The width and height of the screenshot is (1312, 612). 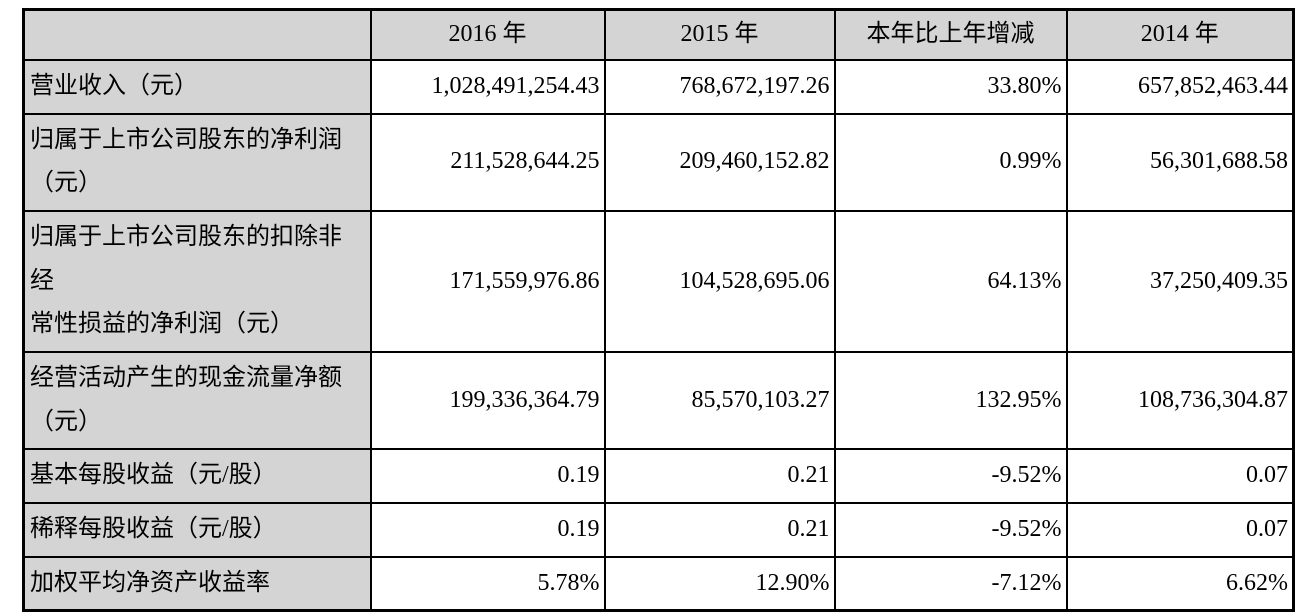 I want to click on row-label: 归属于上市公司股东的扣除非经 常性损益的净利润（元）, so click(x=197, y=281).